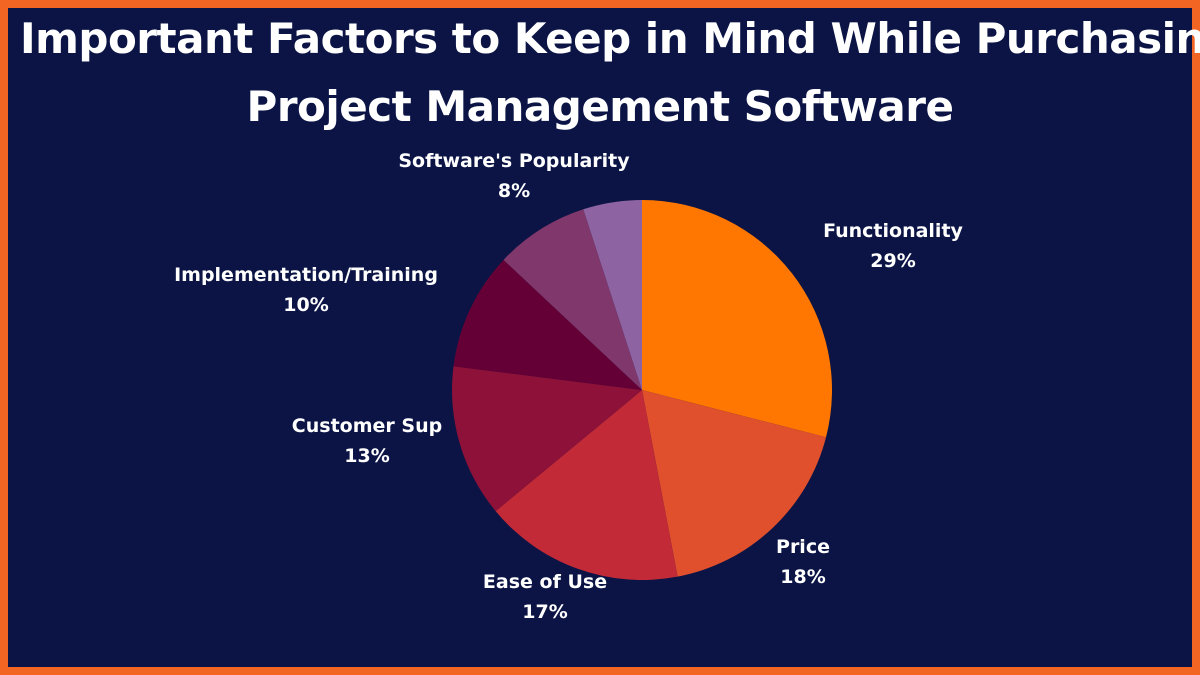 Image resolution: width=1200 pixels, height=675 pixels. Describe the element at coordinates (306, 275) in the screenshot. I see `slice-label-implementation-training: Implementation/Training` at that location.